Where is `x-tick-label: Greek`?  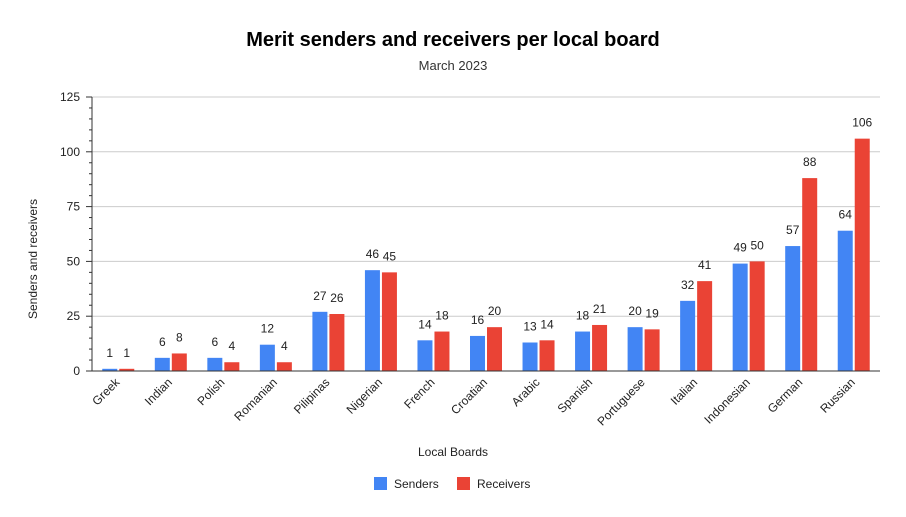
x-tick-label: Greek is located at coordinates (106, 392).